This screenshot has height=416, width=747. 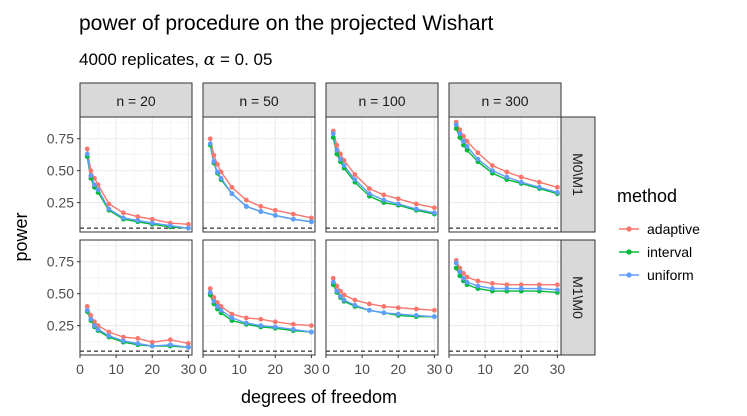 I want to click on facet-strip-label: n = 50, so click(x=259, y=101).